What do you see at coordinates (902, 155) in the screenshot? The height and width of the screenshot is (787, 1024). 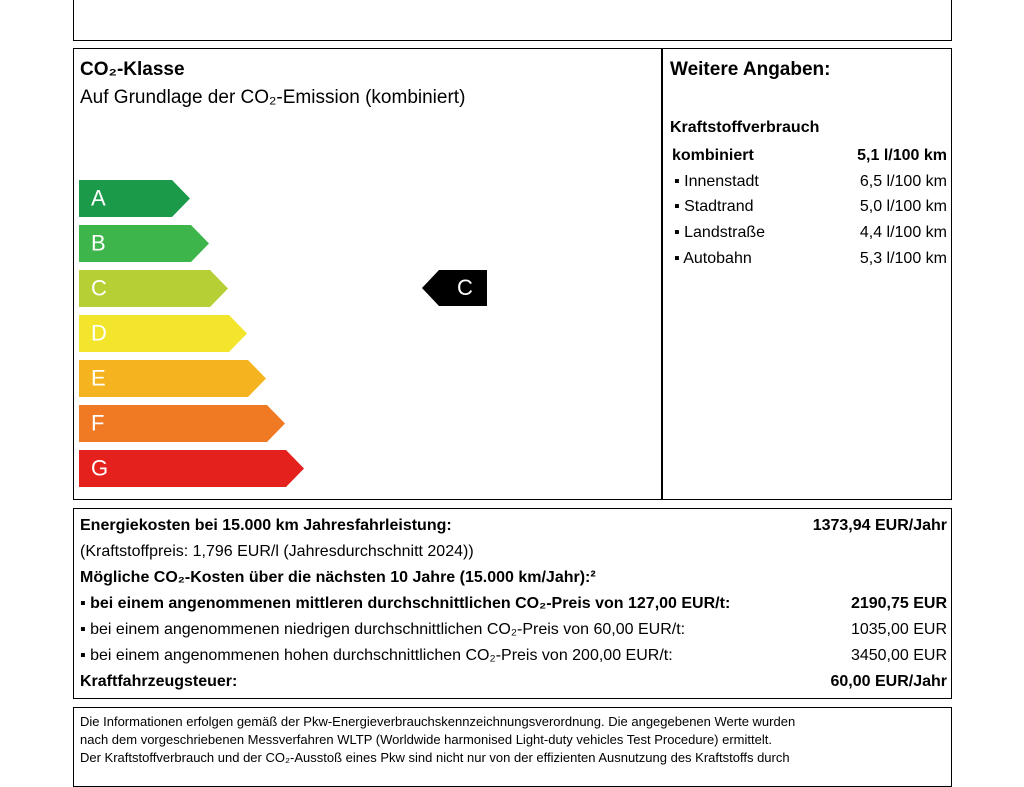 I see `consumption-value: 5,1 l/100 km` at bounding box center [902, 155].